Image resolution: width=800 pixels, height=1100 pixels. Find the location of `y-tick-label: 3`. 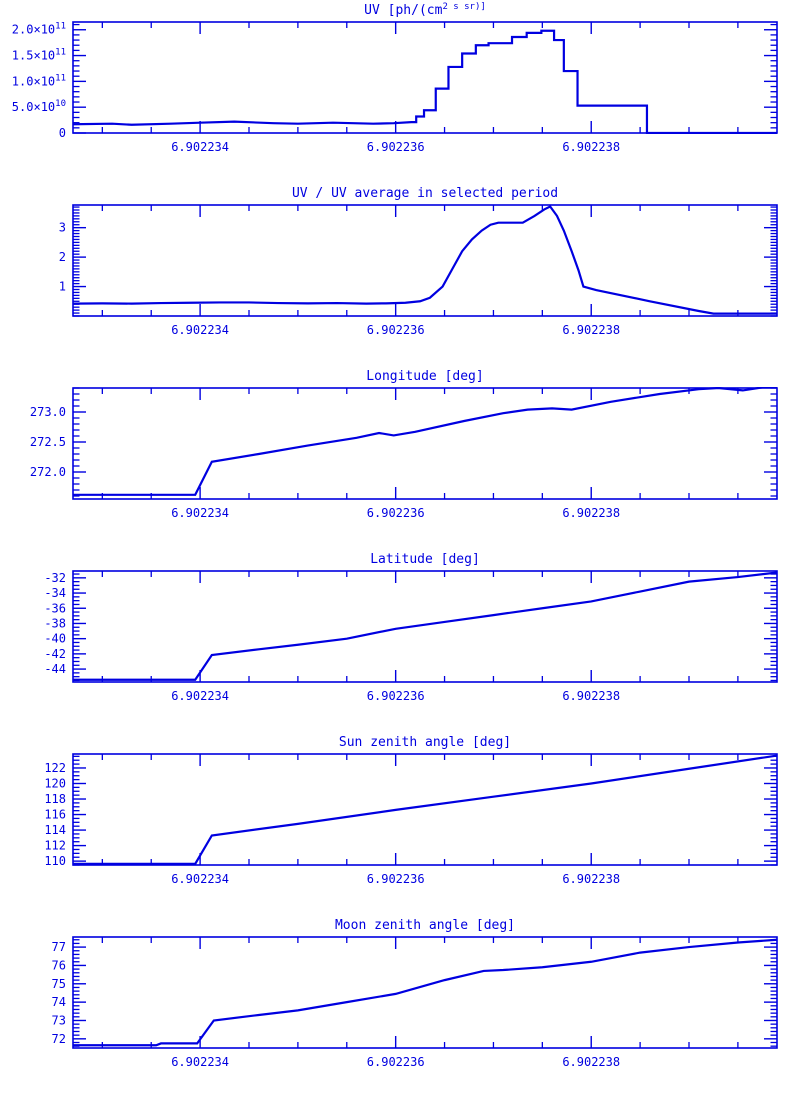

y-tick-label: 3 is located at coordinates (62, 228).